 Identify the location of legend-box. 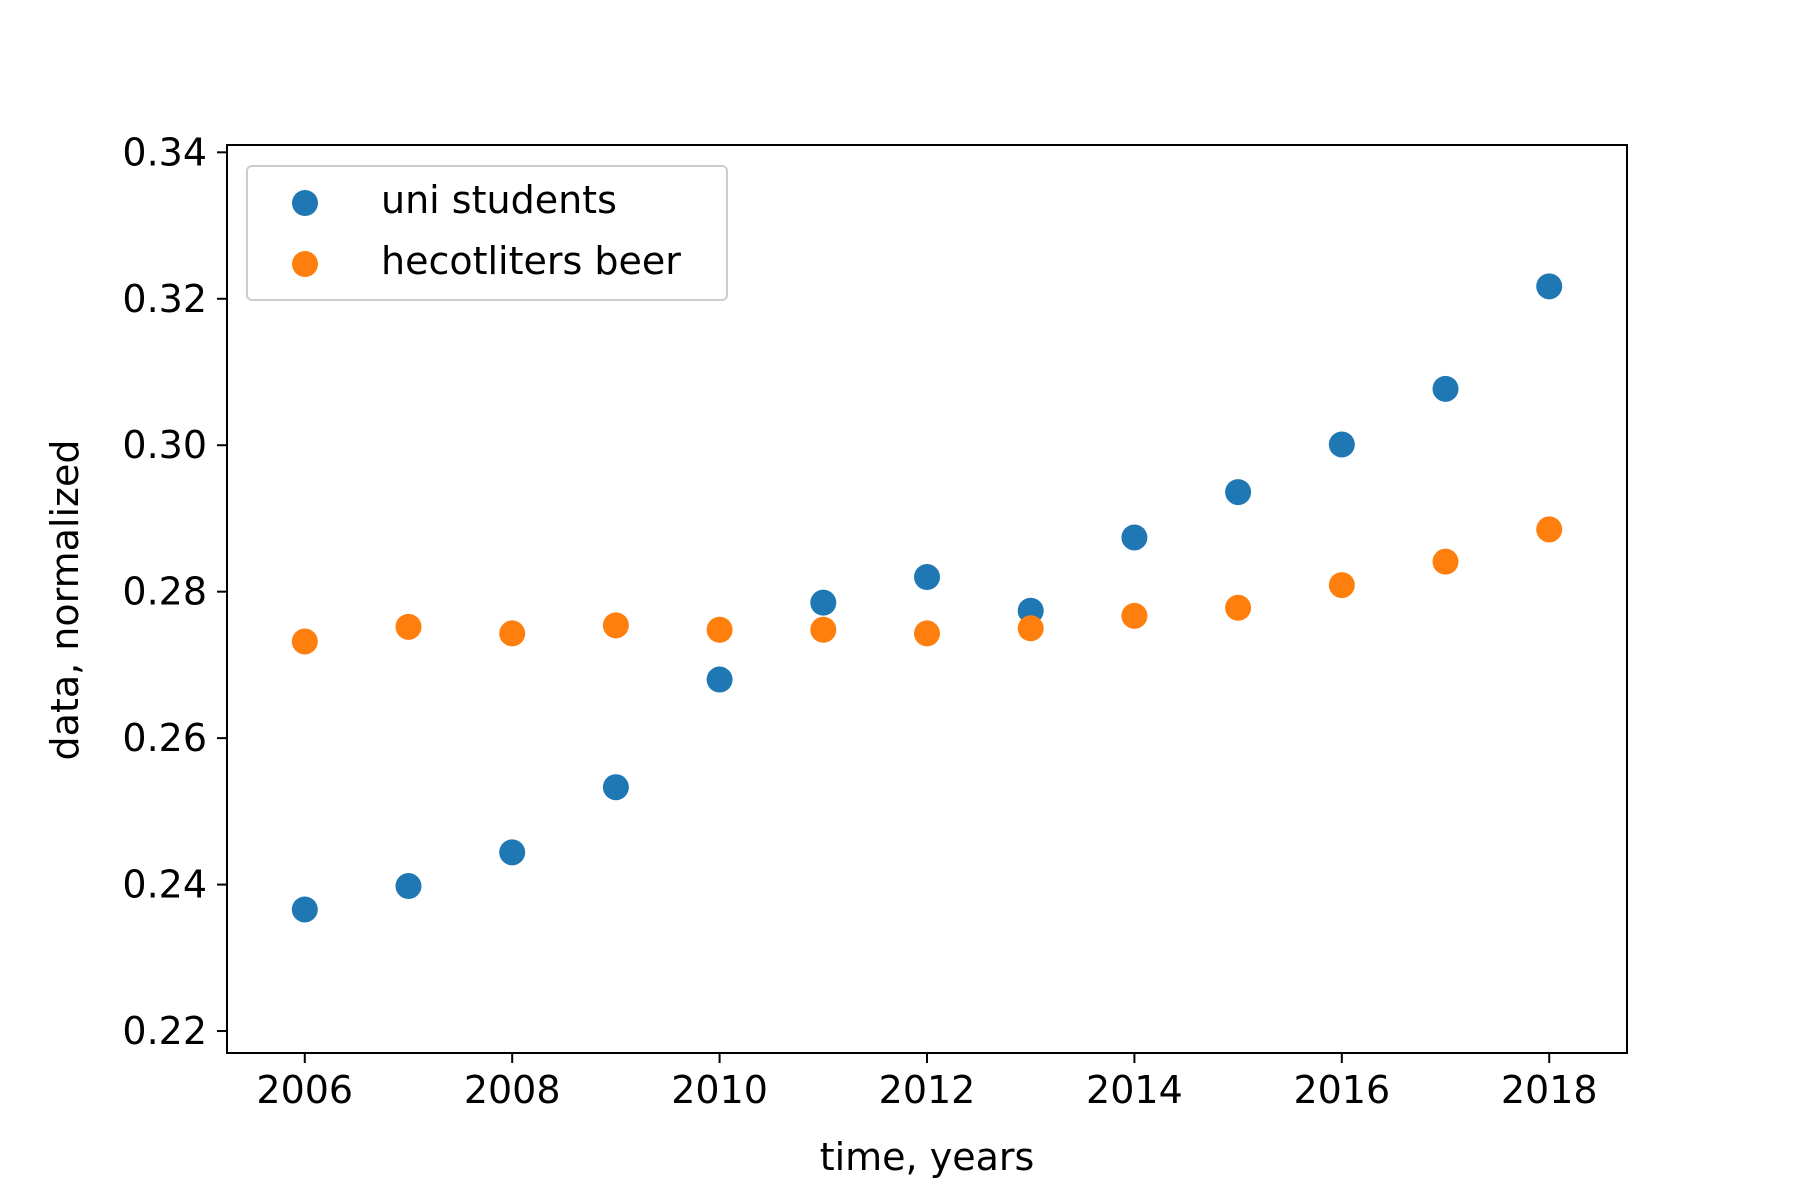
(487, 233).